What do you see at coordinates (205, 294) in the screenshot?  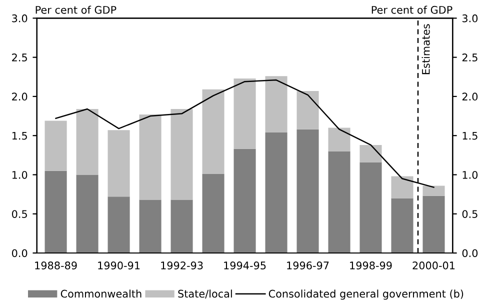 I see `legend-label: State/local` at bounding box center [205, 294].